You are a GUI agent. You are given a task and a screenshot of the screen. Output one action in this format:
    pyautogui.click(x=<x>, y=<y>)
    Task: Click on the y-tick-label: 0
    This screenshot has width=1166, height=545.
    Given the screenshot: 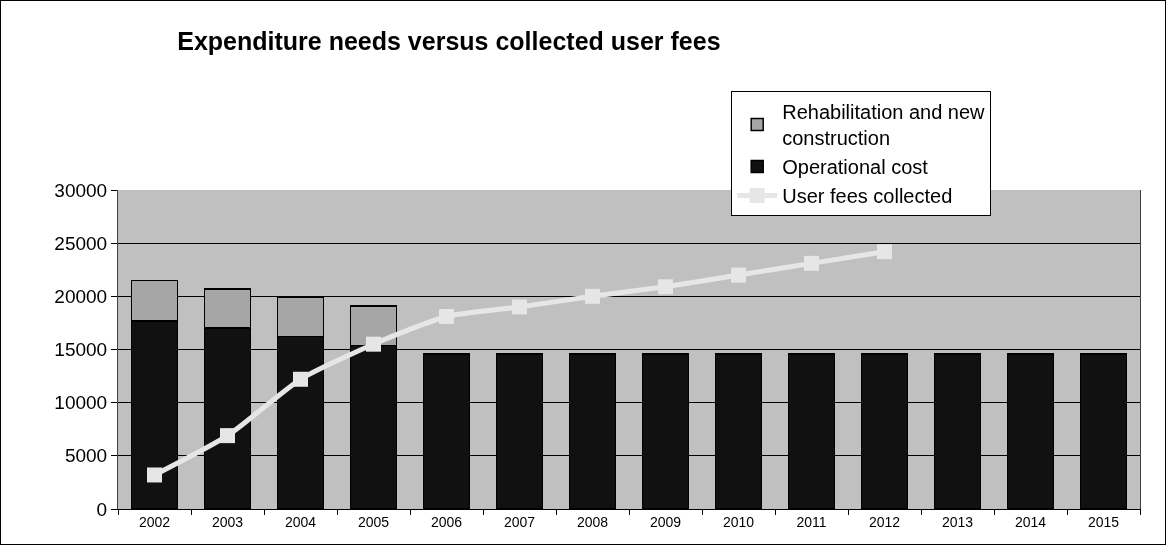 What is the action you would take?
    pyautogui.click(x=102, y=509)
    